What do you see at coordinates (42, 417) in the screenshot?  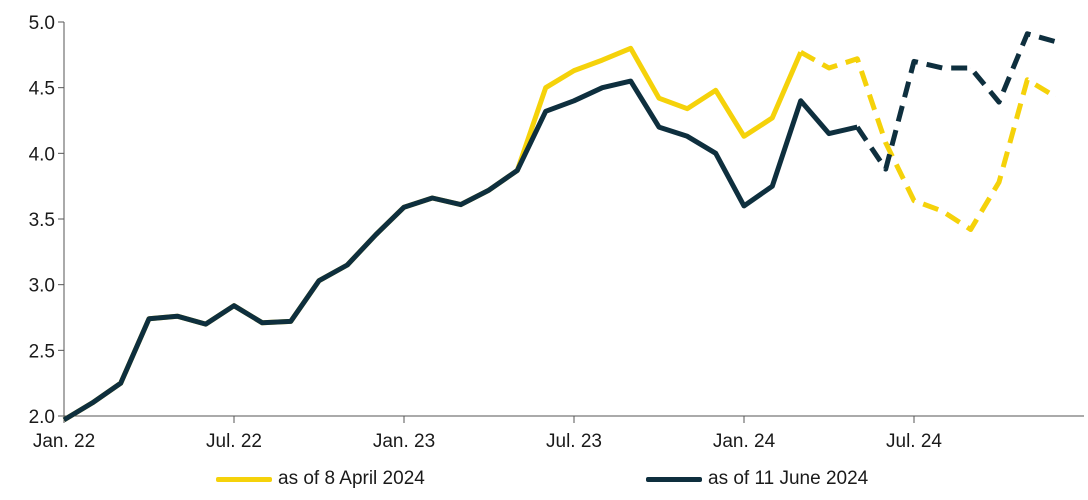 I see `y-tick-label: 2.0` at bounding box center [42, 417].